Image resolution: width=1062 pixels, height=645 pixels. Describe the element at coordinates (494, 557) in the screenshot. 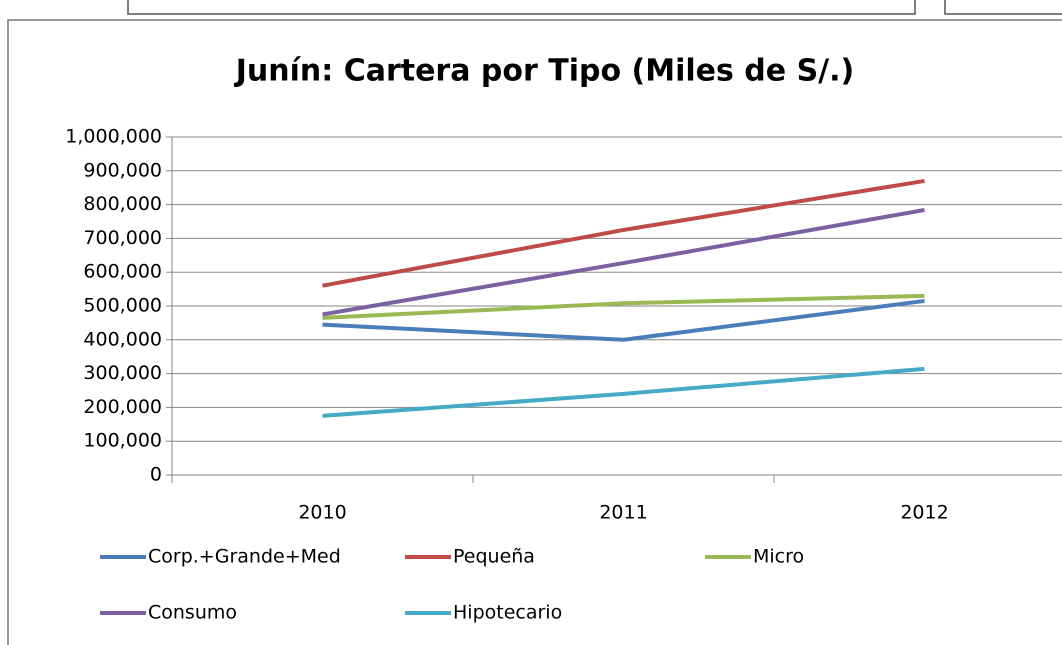

I see `legend-label: Pequeña` at that location.